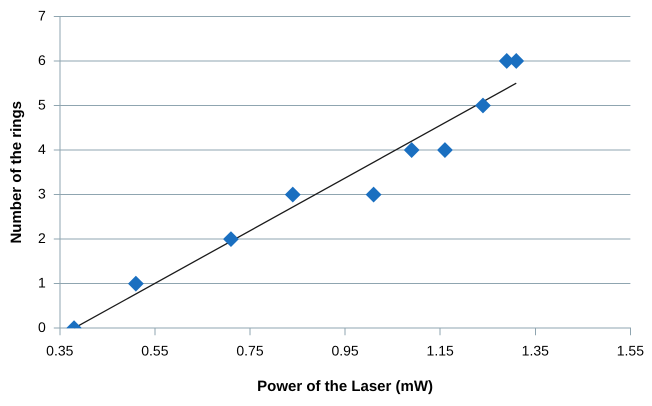  What do you see at coordinates (42, 15) in the screenshot?
I see `y-tick-label: 7` at bounding box center [42, 15].